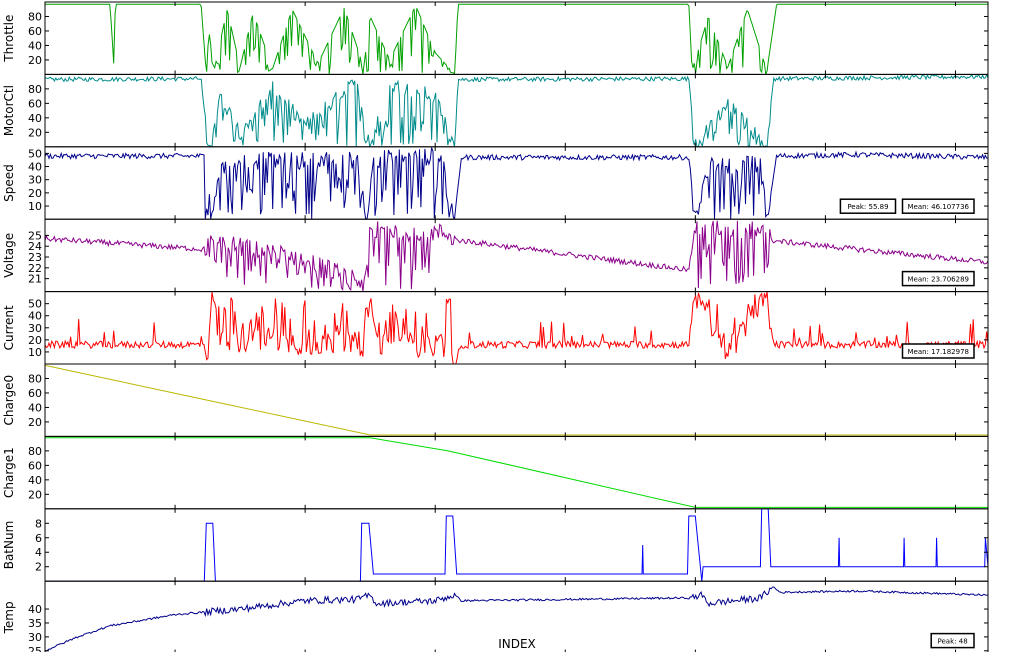 The height and width of the screenshot is (656, 1024). I want to click on x-axis-label: INDEX, so click(517, 644).